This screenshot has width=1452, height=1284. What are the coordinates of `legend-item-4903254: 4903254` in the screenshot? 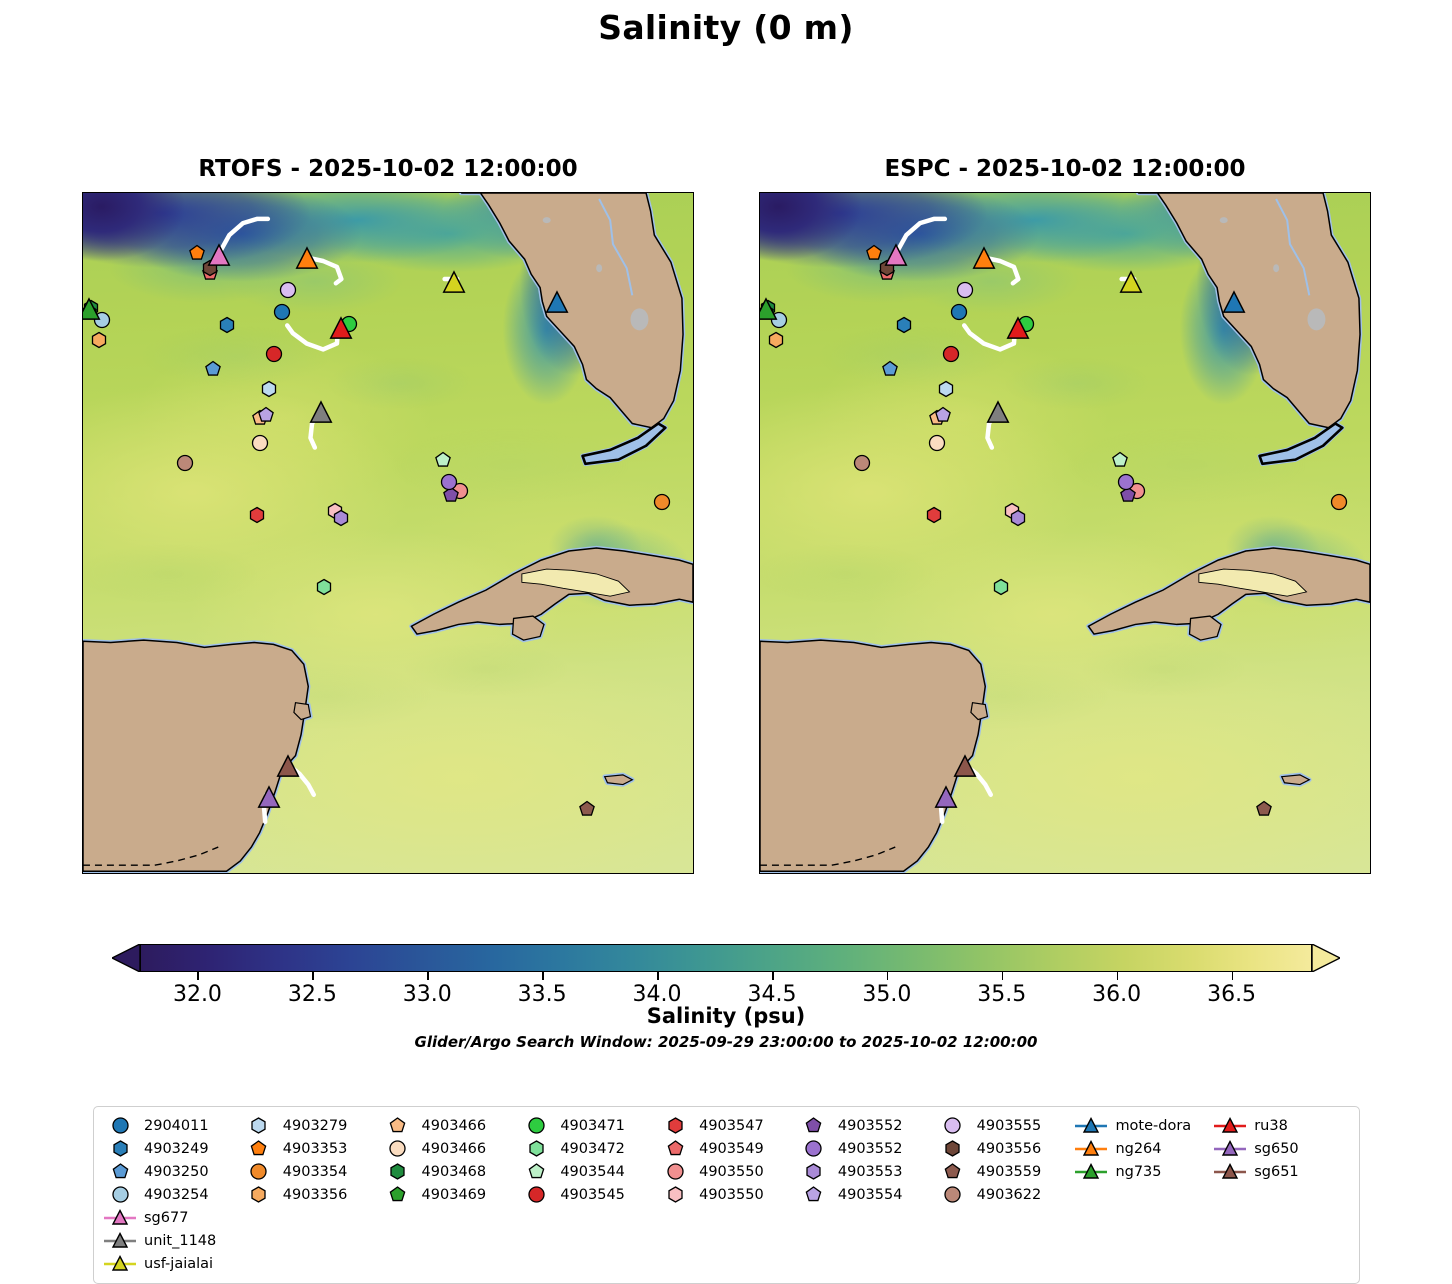 It's located at (171, 1194).